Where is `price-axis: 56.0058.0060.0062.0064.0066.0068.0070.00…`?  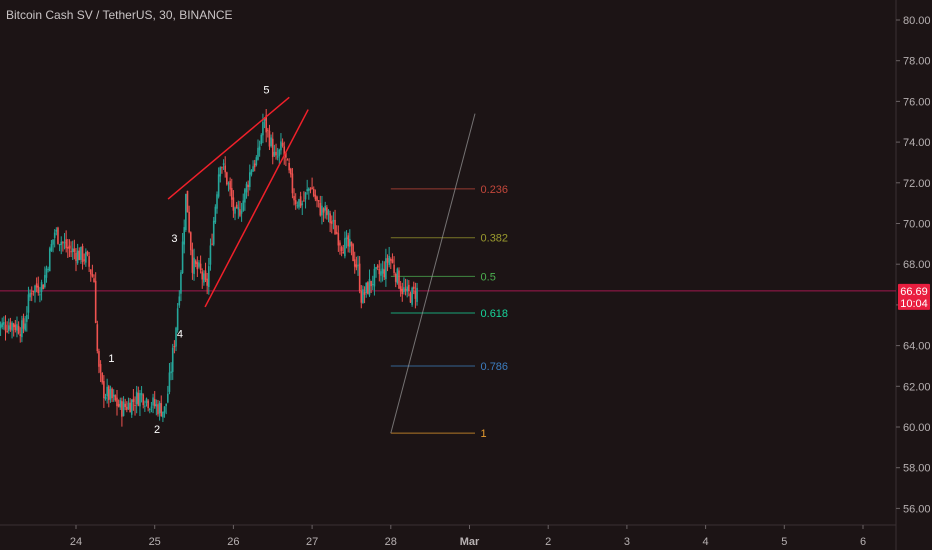 price-axis: 56.0058.0060.0062.0064.0066.0068.0070.00… is located at coordinates (913, 265).